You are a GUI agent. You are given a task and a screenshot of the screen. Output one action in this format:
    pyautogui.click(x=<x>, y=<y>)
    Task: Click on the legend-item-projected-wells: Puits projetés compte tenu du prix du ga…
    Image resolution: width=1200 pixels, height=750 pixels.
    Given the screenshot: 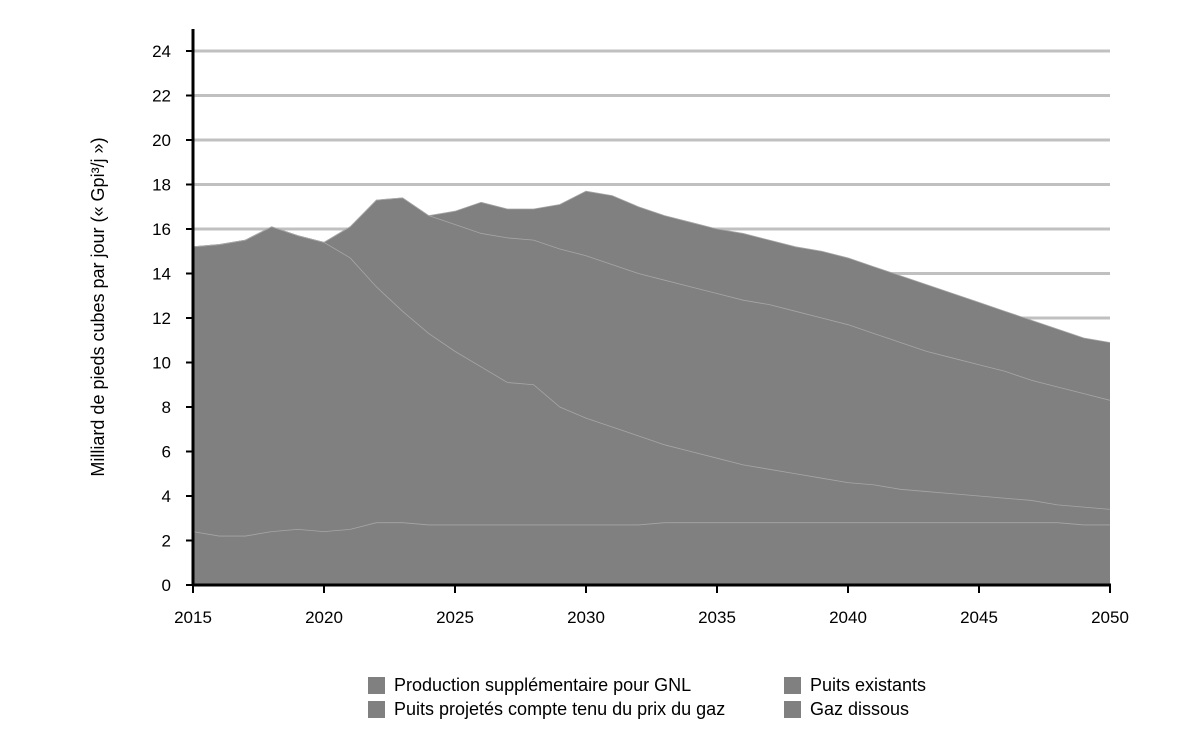 What is the action you would take?
    pyautogui.click(x=546, y=709)
    